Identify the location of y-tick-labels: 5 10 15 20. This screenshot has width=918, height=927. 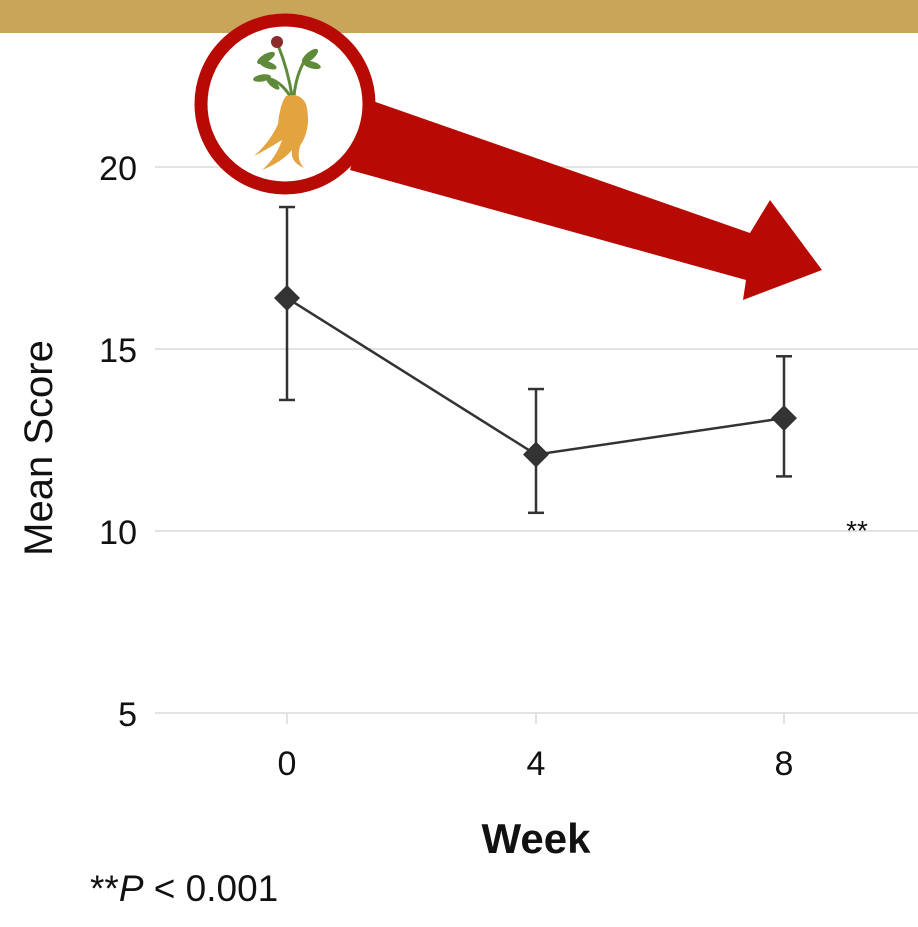
(118, 442).